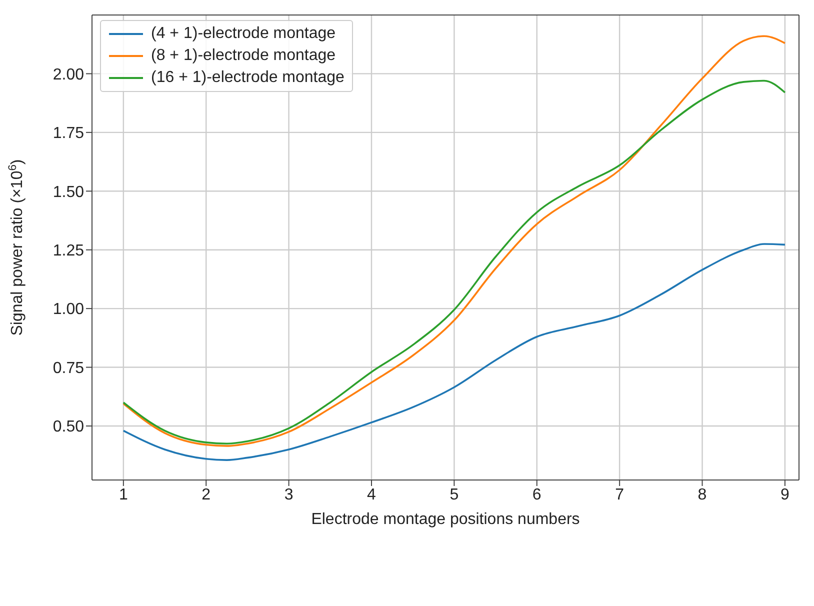  Describe the element at coordinates (68, 427) in the screenshot. I see `y-tick-label: 0.50` at that location.